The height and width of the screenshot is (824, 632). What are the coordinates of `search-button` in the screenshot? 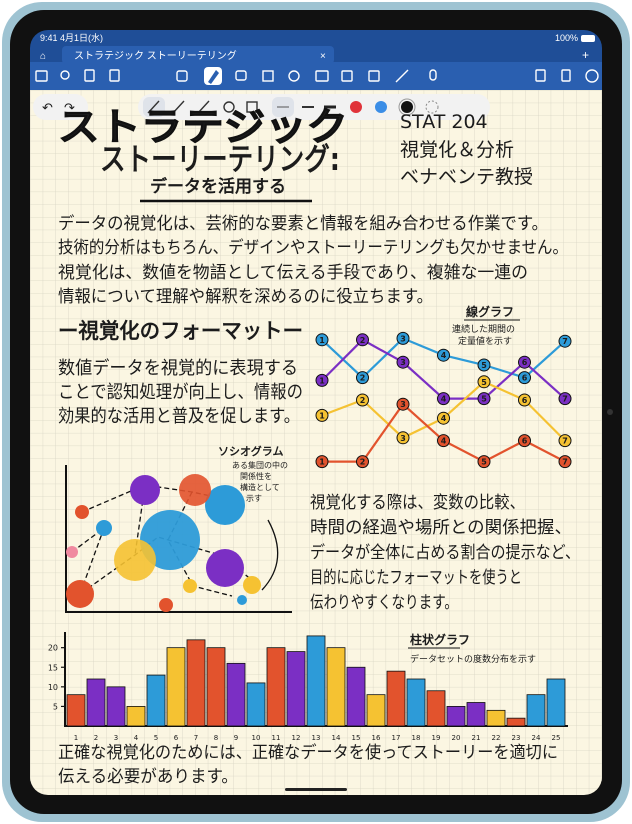 It's located at (65, 75).